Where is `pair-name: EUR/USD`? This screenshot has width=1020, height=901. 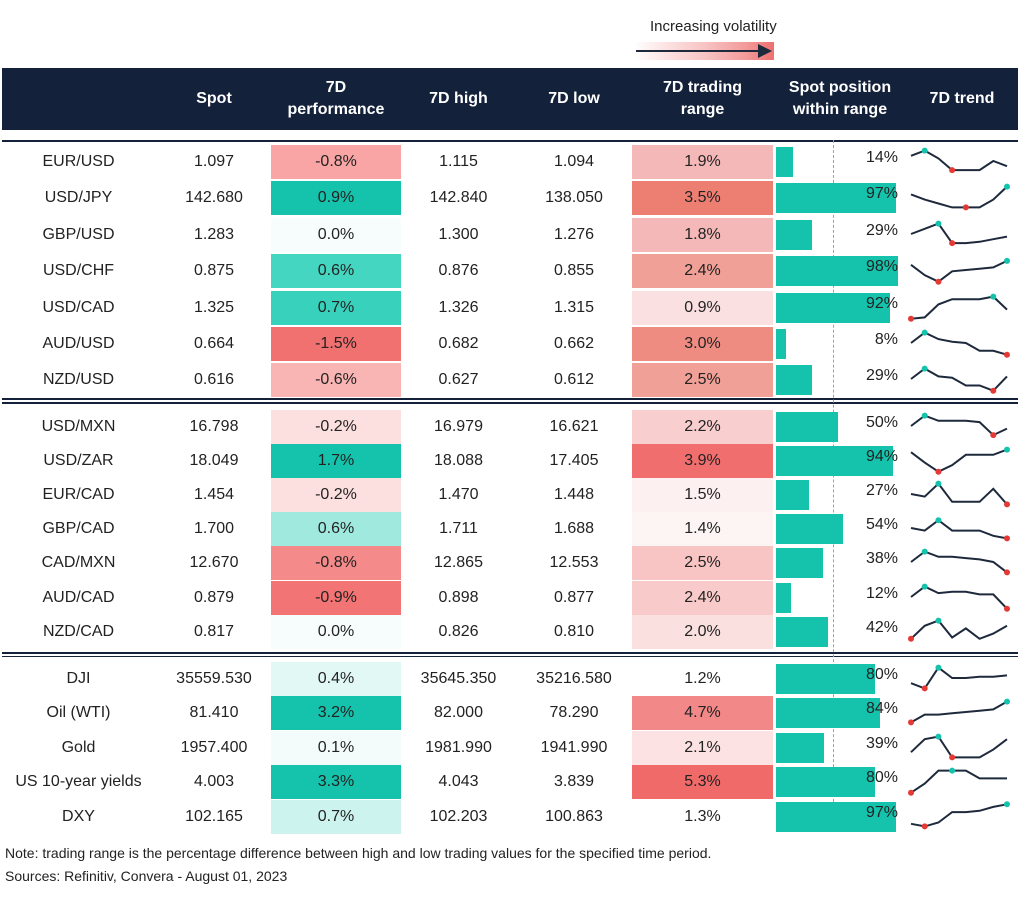
pair-name: EUR/USD is located at coordinates (78, 161).